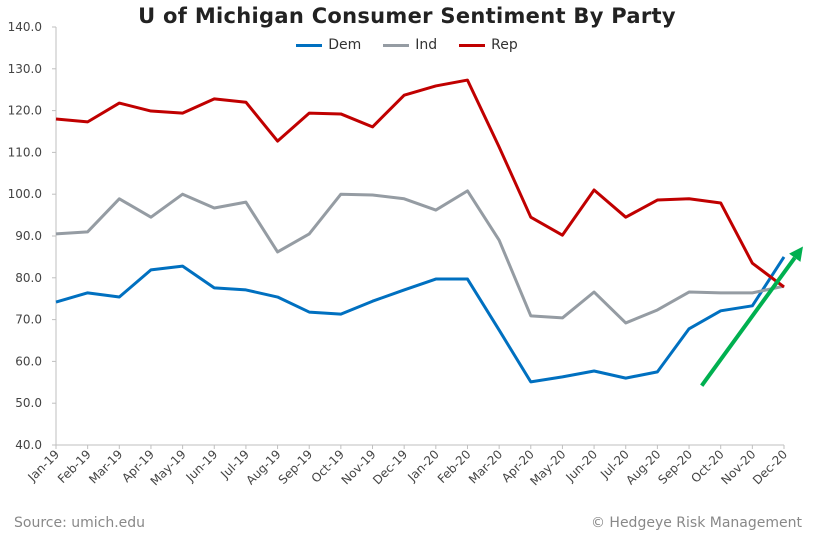  What do you see at coordinates (696, 523) in the screenshot?
I see `copyright-note: © Hedgeye Risk Management` at bounding box center [696, 523].